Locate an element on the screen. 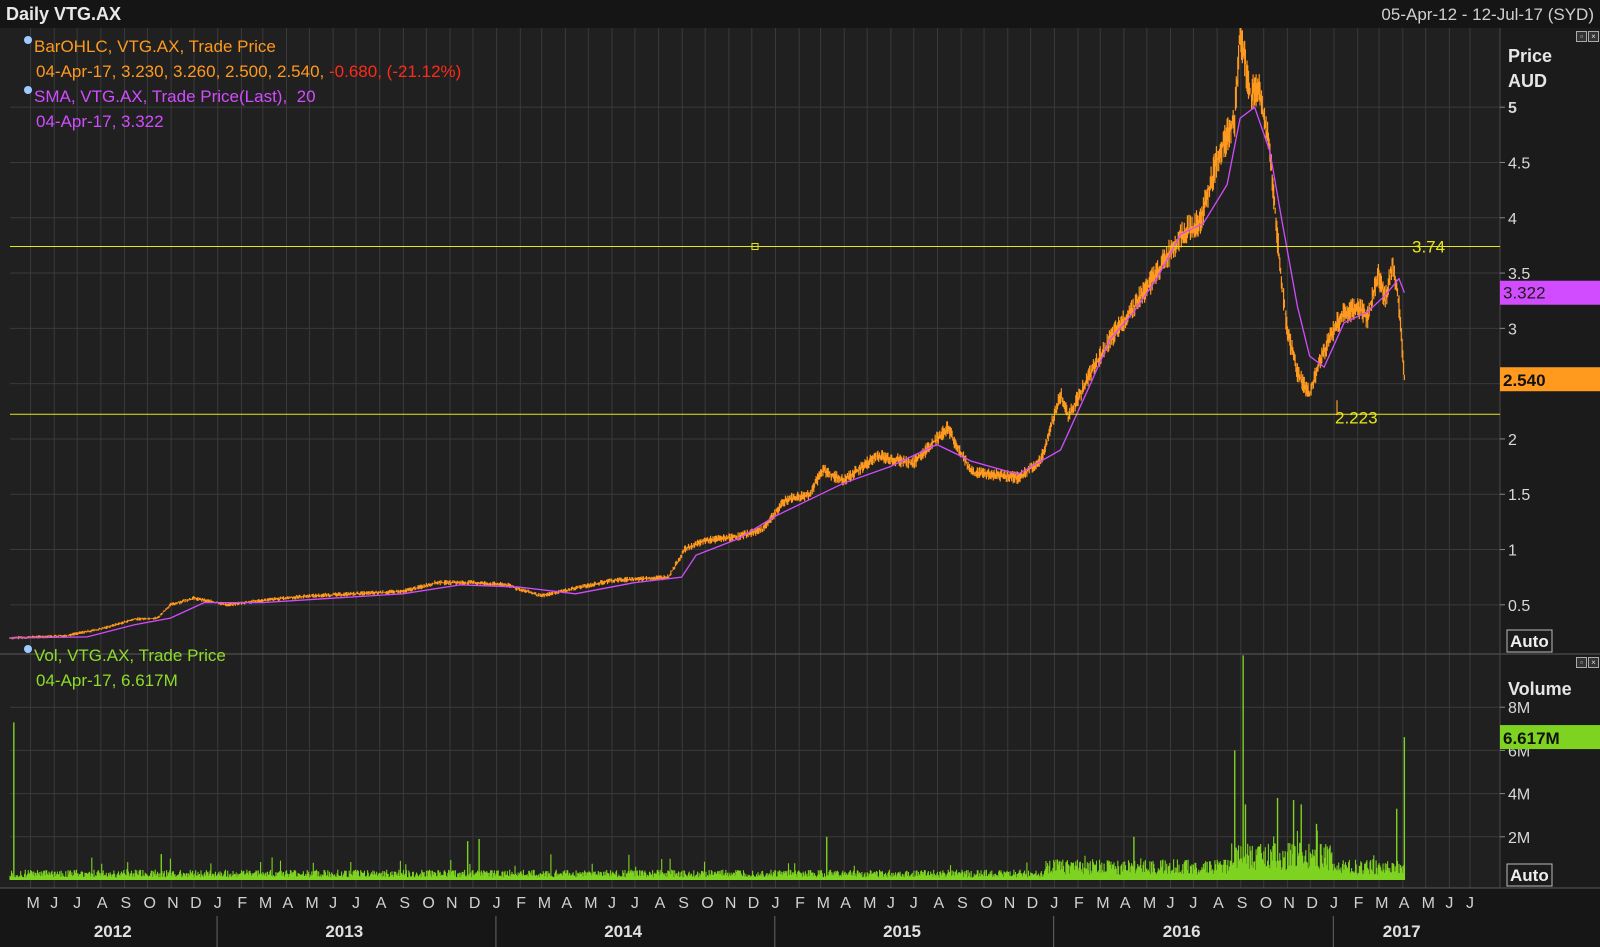  level-label: 3.74 is located at coordinates (1428, 247).